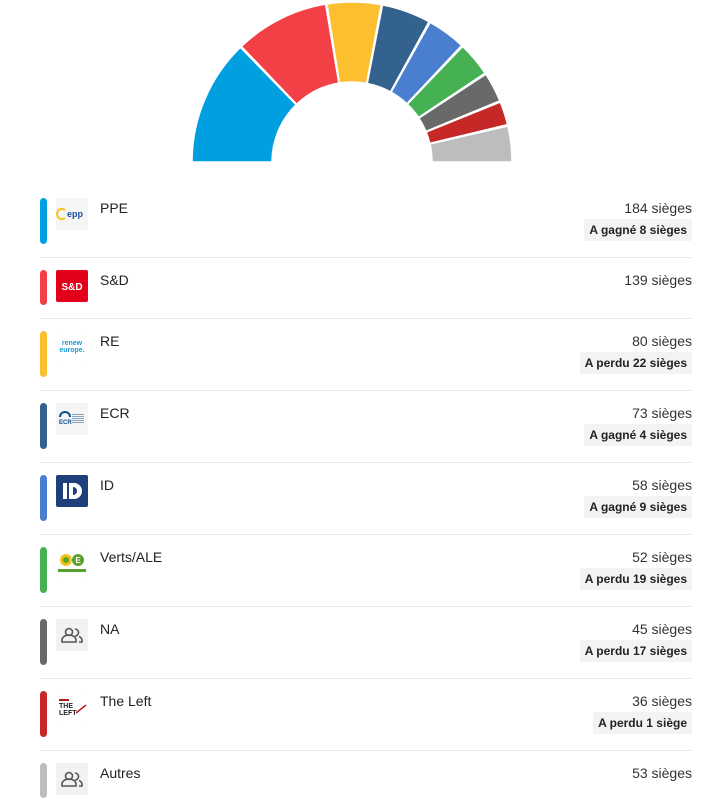  I want to click on party-seat-count: 58 sièges, so click(662, 485).